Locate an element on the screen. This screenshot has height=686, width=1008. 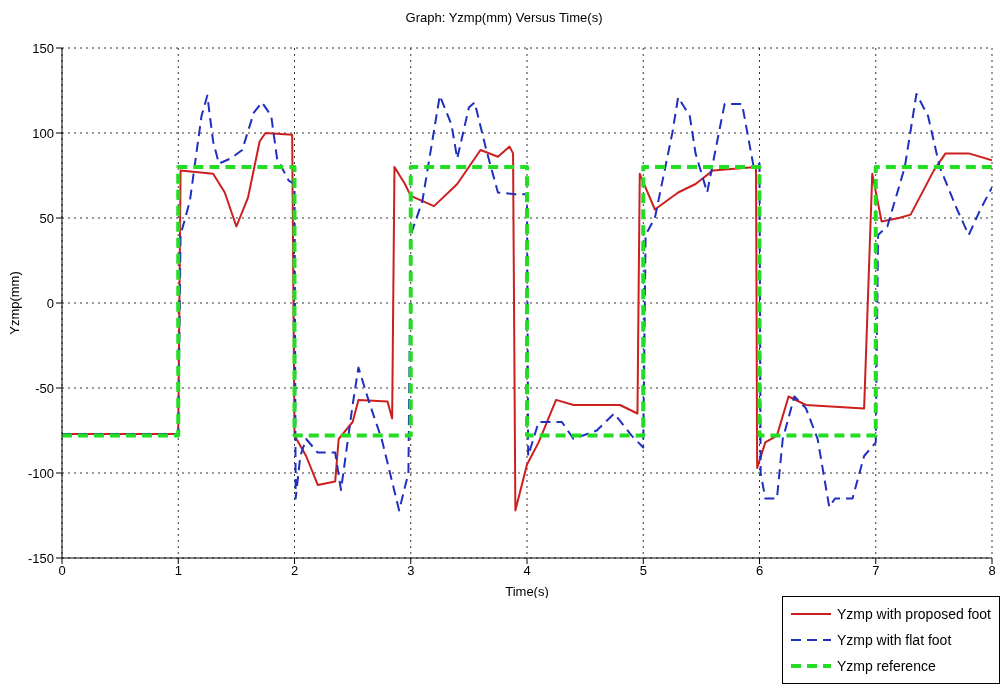
chart-title: Graph: Yzmp(mm) Versus Time(s) is located at coordinates (504, 18).